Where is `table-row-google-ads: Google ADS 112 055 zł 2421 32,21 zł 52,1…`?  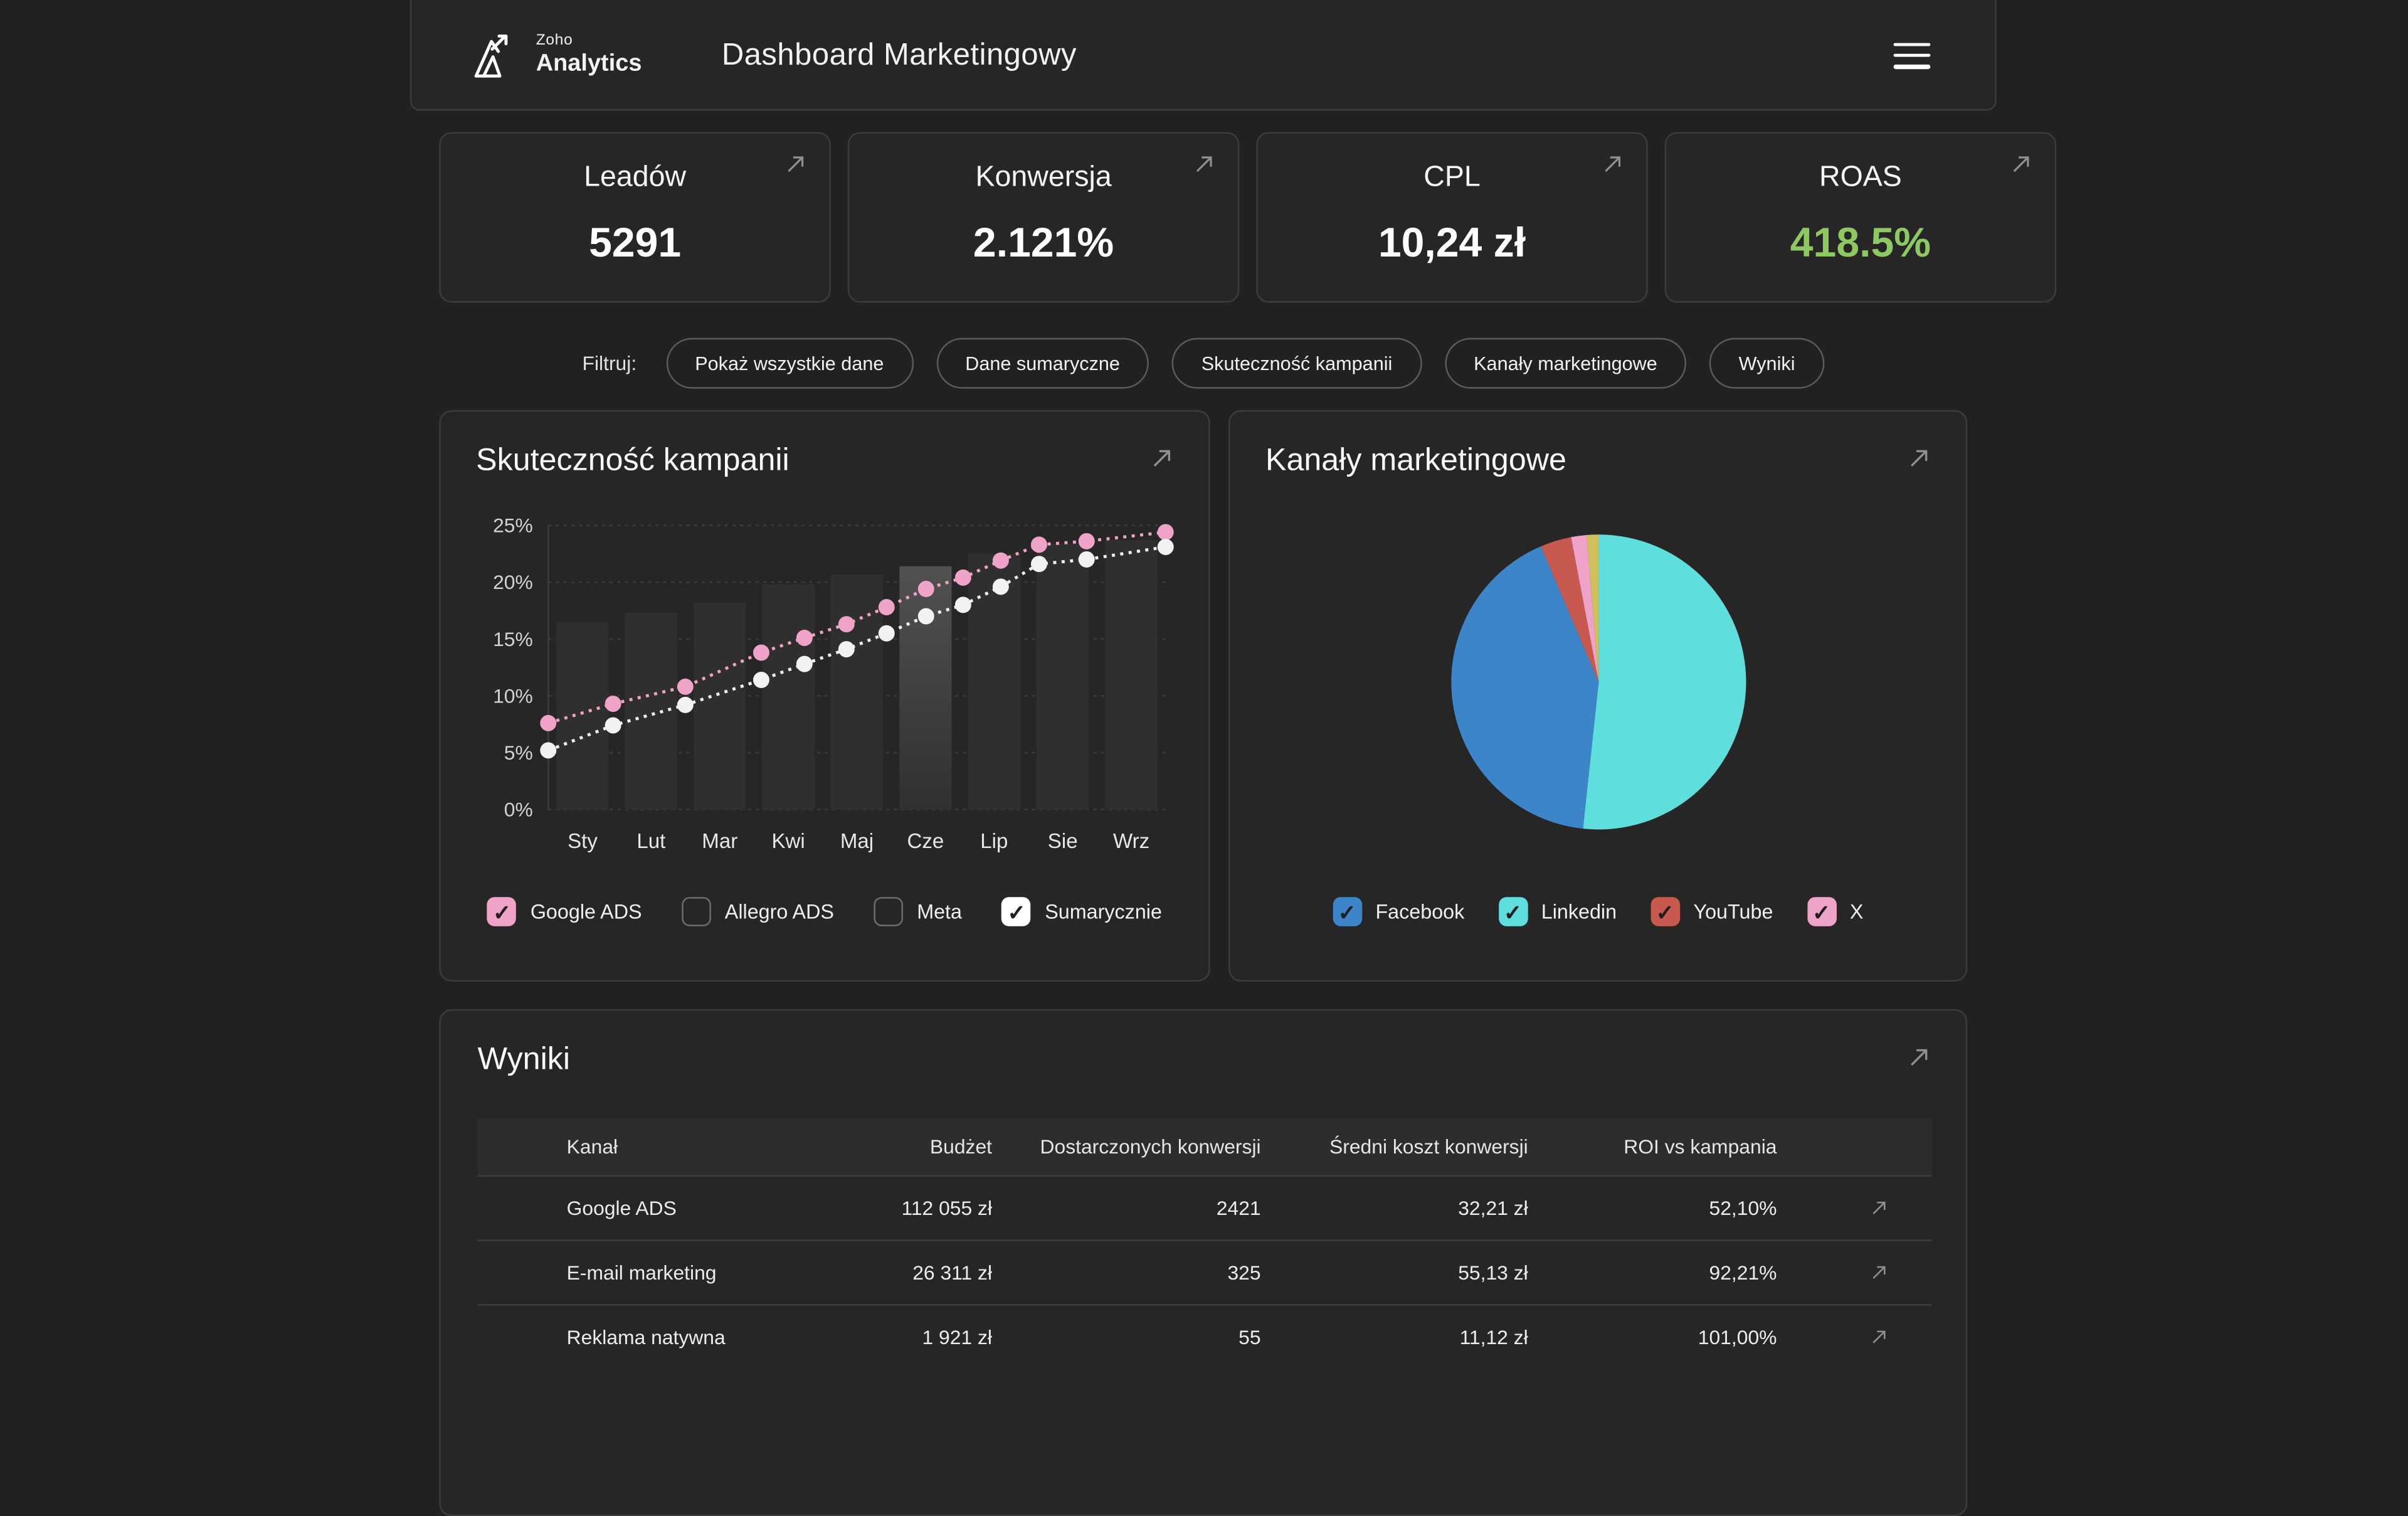
table-row-google-ads: Google ADS 112 055 zł 2421 32,21 zł 52,1… is located at coordinates (1204, 1207).